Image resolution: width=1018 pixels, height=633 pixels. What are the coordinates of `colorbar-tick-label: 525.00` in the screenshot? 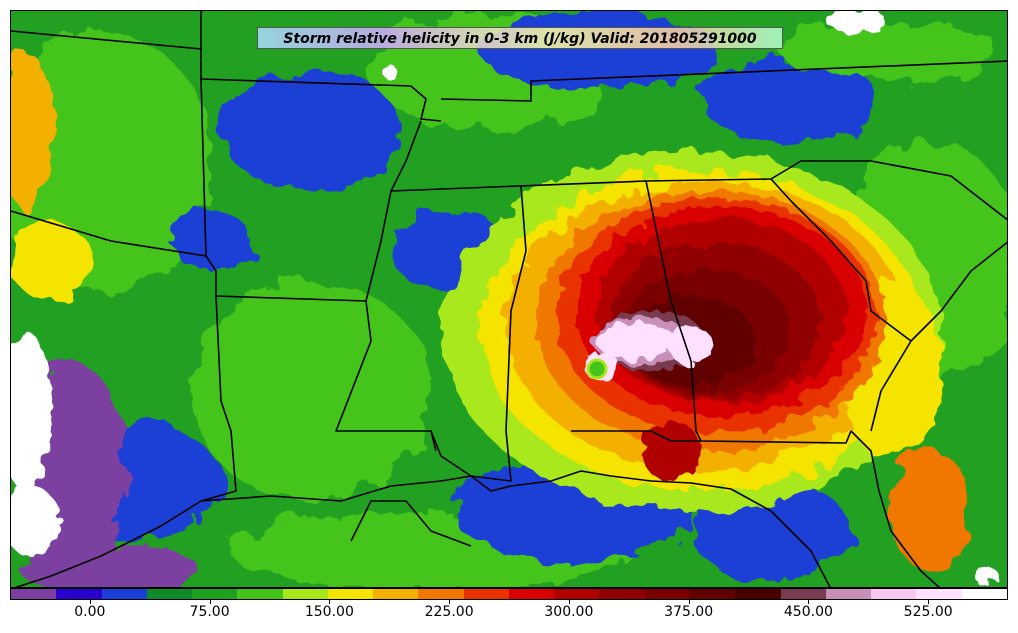 It's located at (928, 612).